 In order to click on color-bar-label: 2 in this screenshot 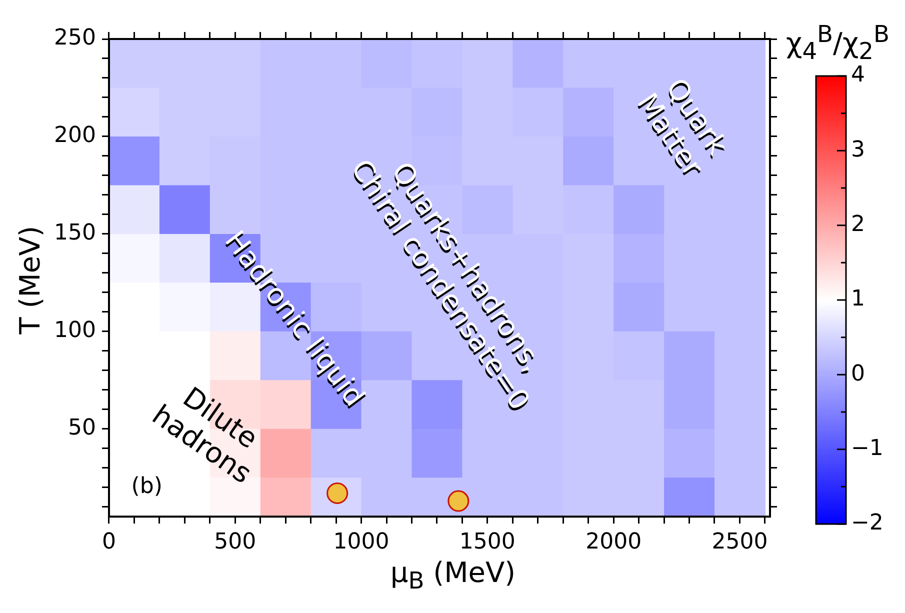, I will do `click(858, 225)`.